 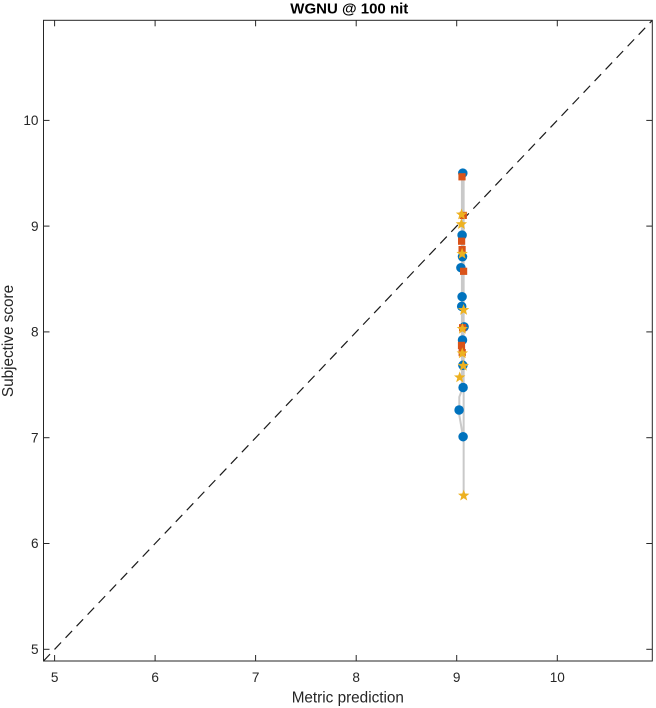 What do you see at coordinates (8, 341) in the screenshot?
I see `svg-text: Subjective score` at bounding box center [8, 341].